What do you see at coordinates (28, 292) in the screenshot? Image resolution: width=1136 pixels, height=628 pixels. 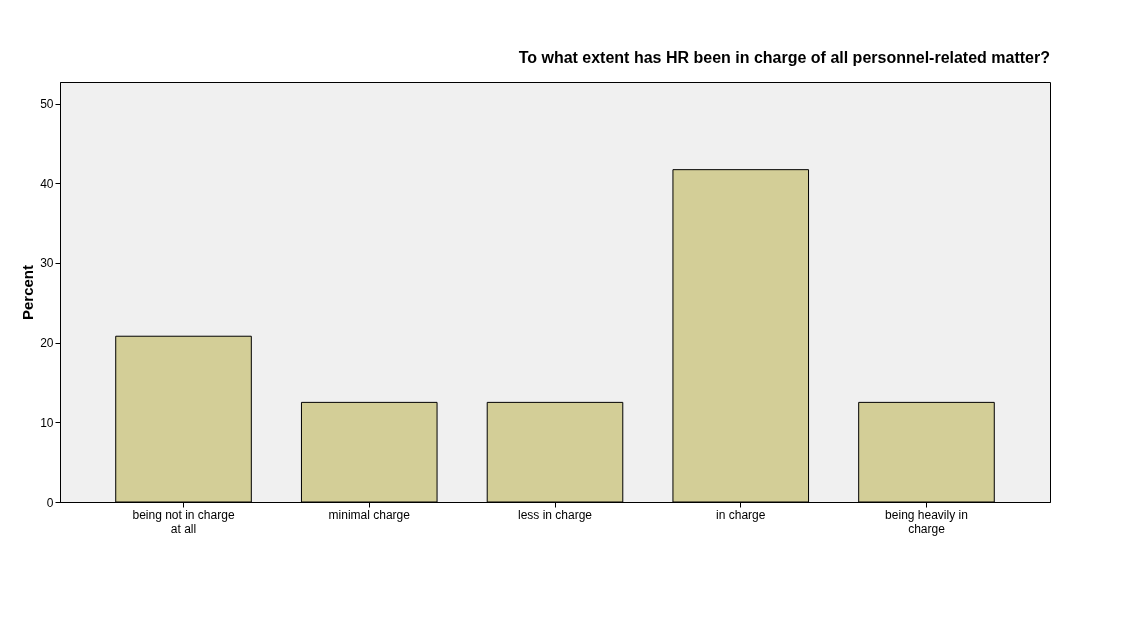 I see `y-axis-title: Percent` at bounding box center [28, 292].